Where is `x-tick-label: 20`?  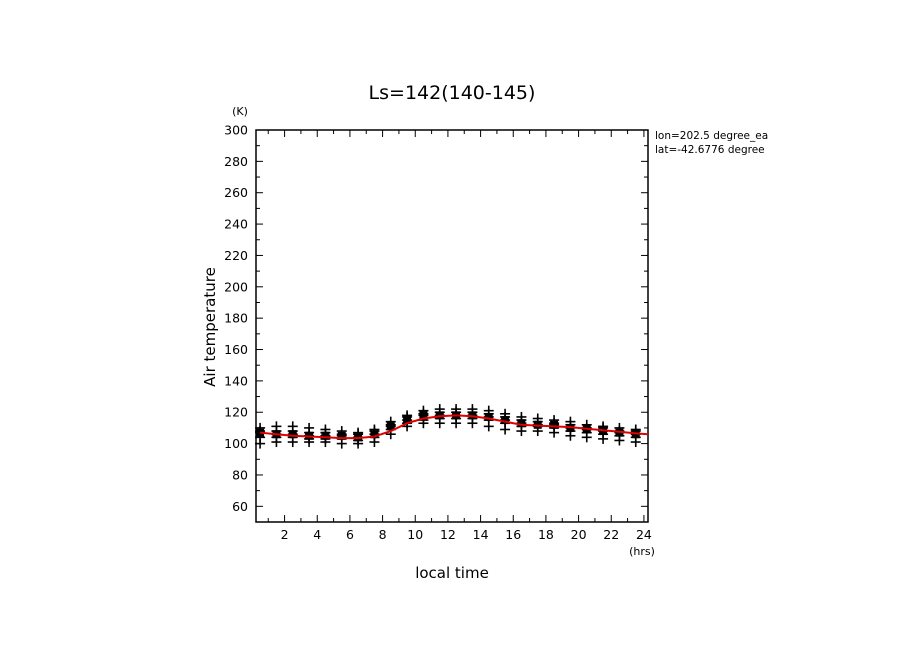
x-tick-label: 20 is located at coordinates (579, 534).